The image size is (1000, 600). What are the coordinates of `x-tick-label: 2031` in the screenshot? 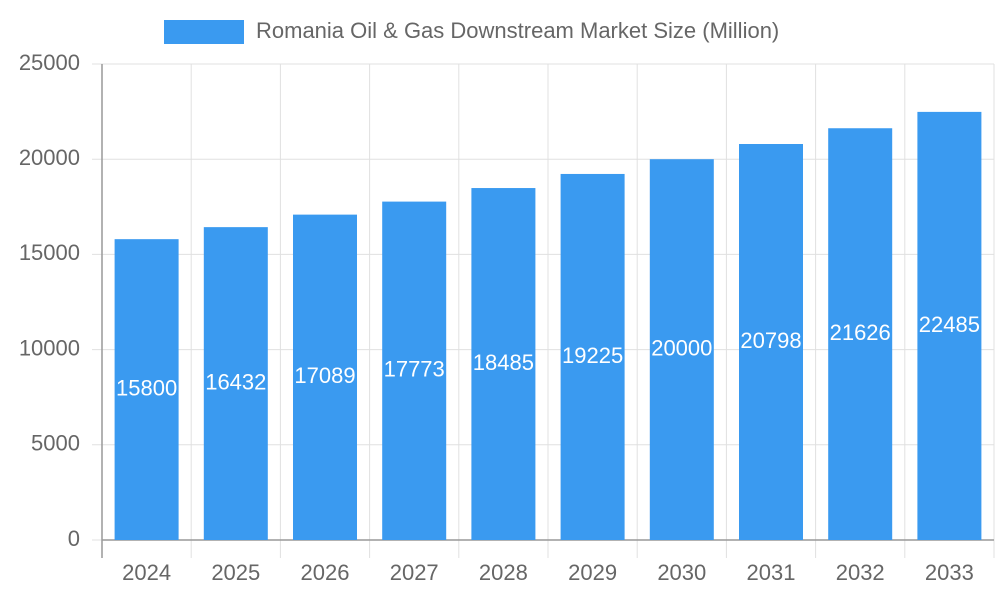 It's located at (771, 572).